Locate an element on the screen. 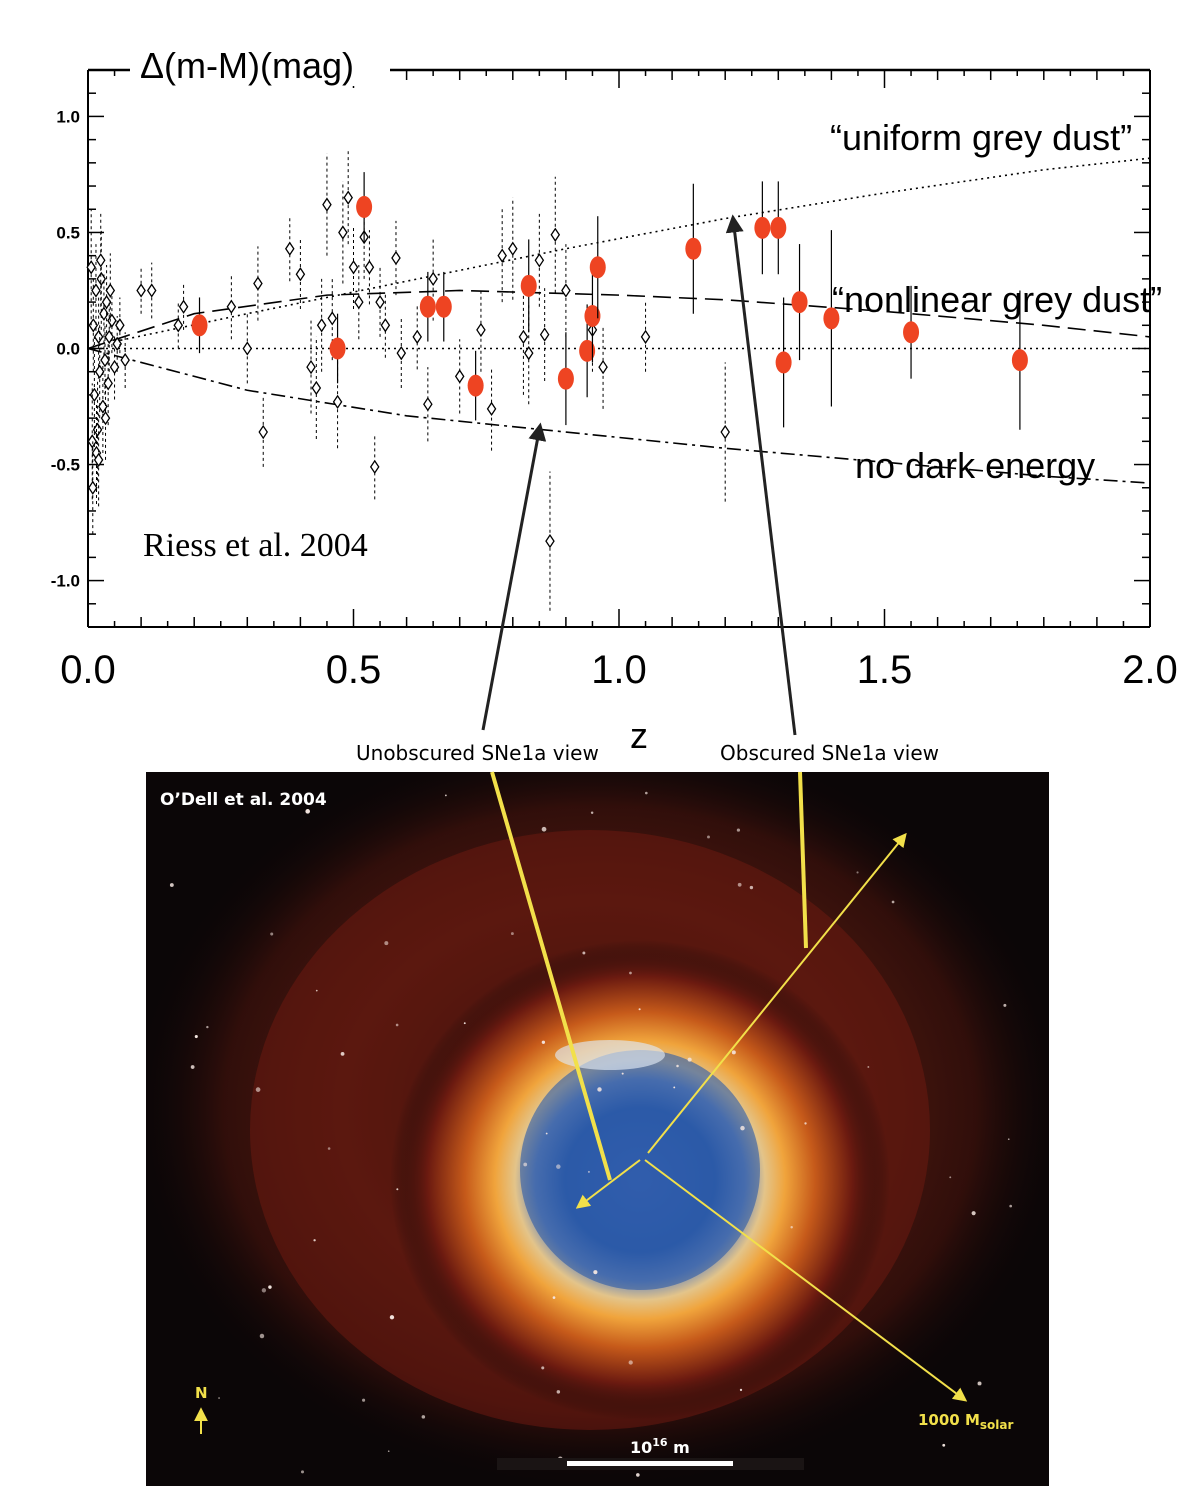  model-curve-uniform-grey-dust is located at coordinates (632, 250).